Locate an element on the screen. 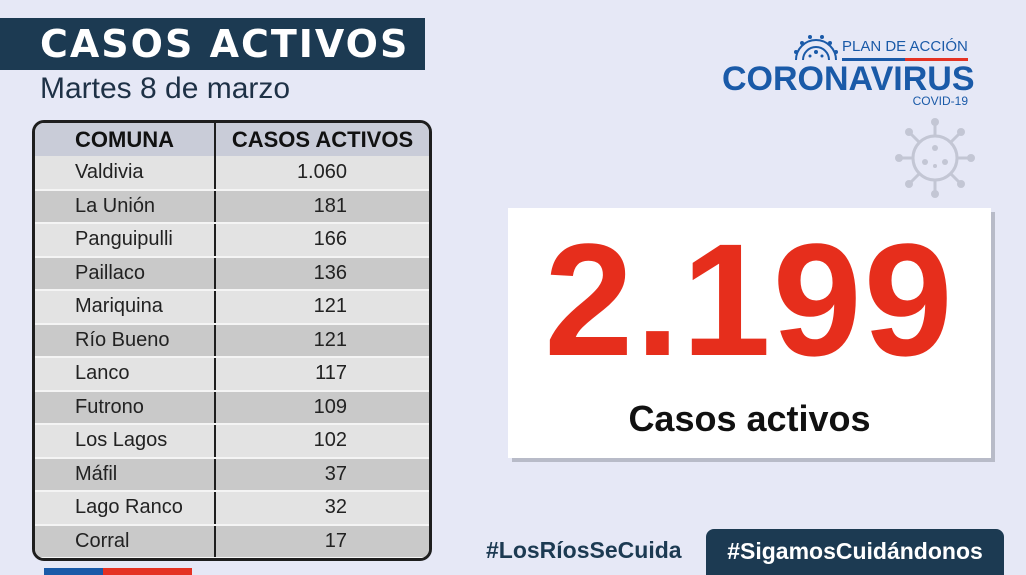 Image resolution: width=1026 pixels, height=575 pixels. cell-comuna: Los Lagos is located at coordinates (125, 441).